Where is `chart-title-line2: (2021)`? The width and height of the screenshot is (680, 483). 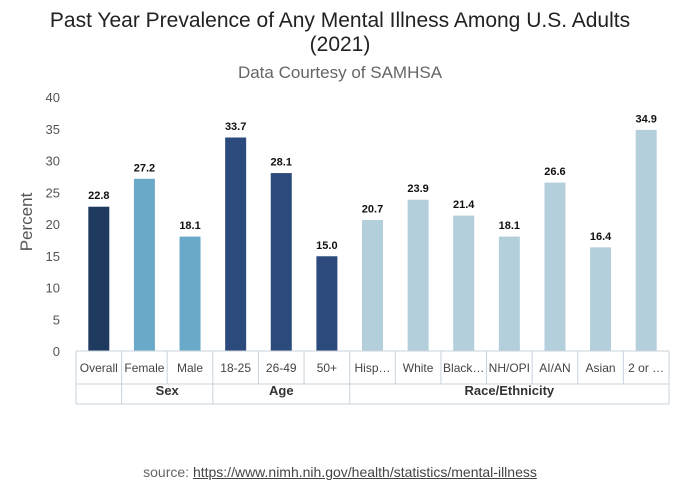 chart-title-line2: (2021) is located at coordinates (340, 44).